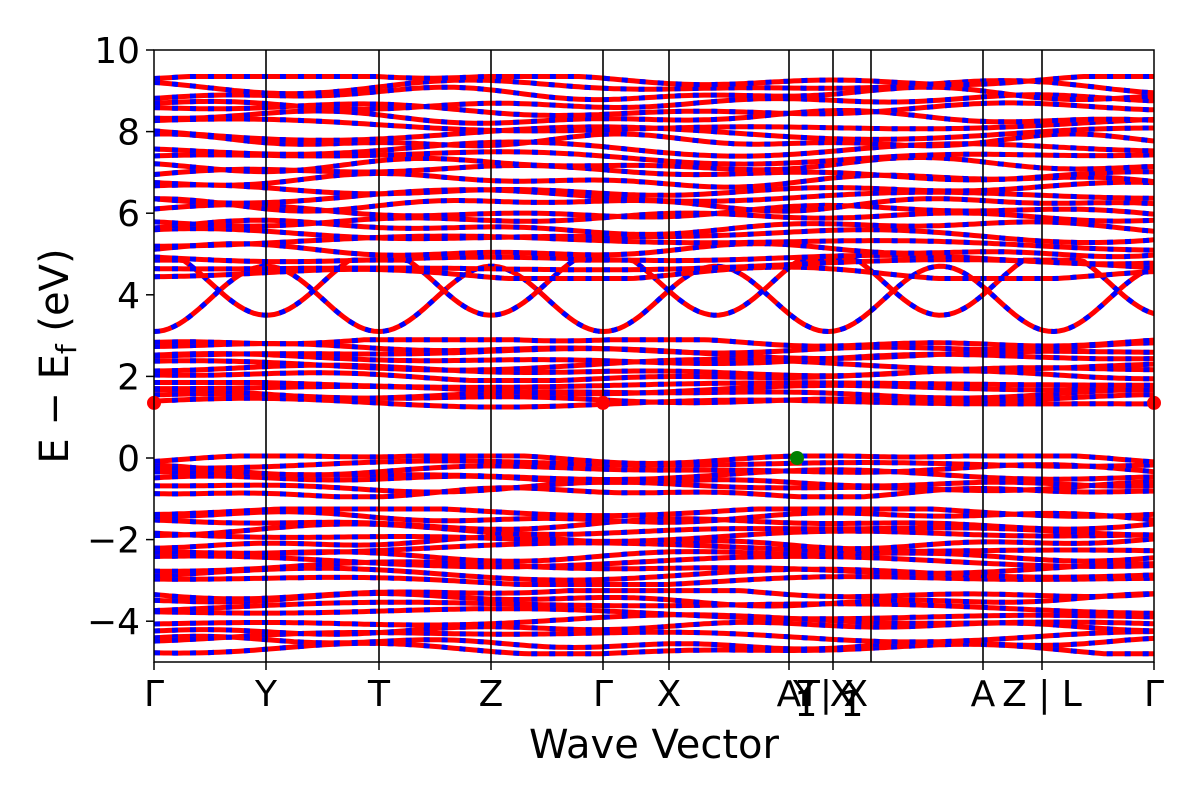 The width and height of the screenshot is (1200, 800). I want to click on x-tick-label: T| X, so click(832, 694).